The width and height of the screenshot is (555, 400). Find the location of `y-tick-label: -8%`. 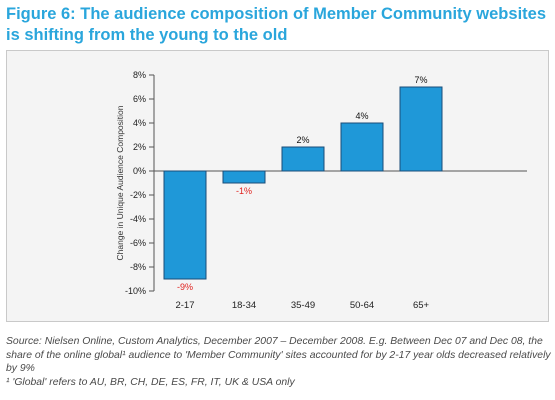

y-tick-label: -8% is located at coordinates (138, 267).